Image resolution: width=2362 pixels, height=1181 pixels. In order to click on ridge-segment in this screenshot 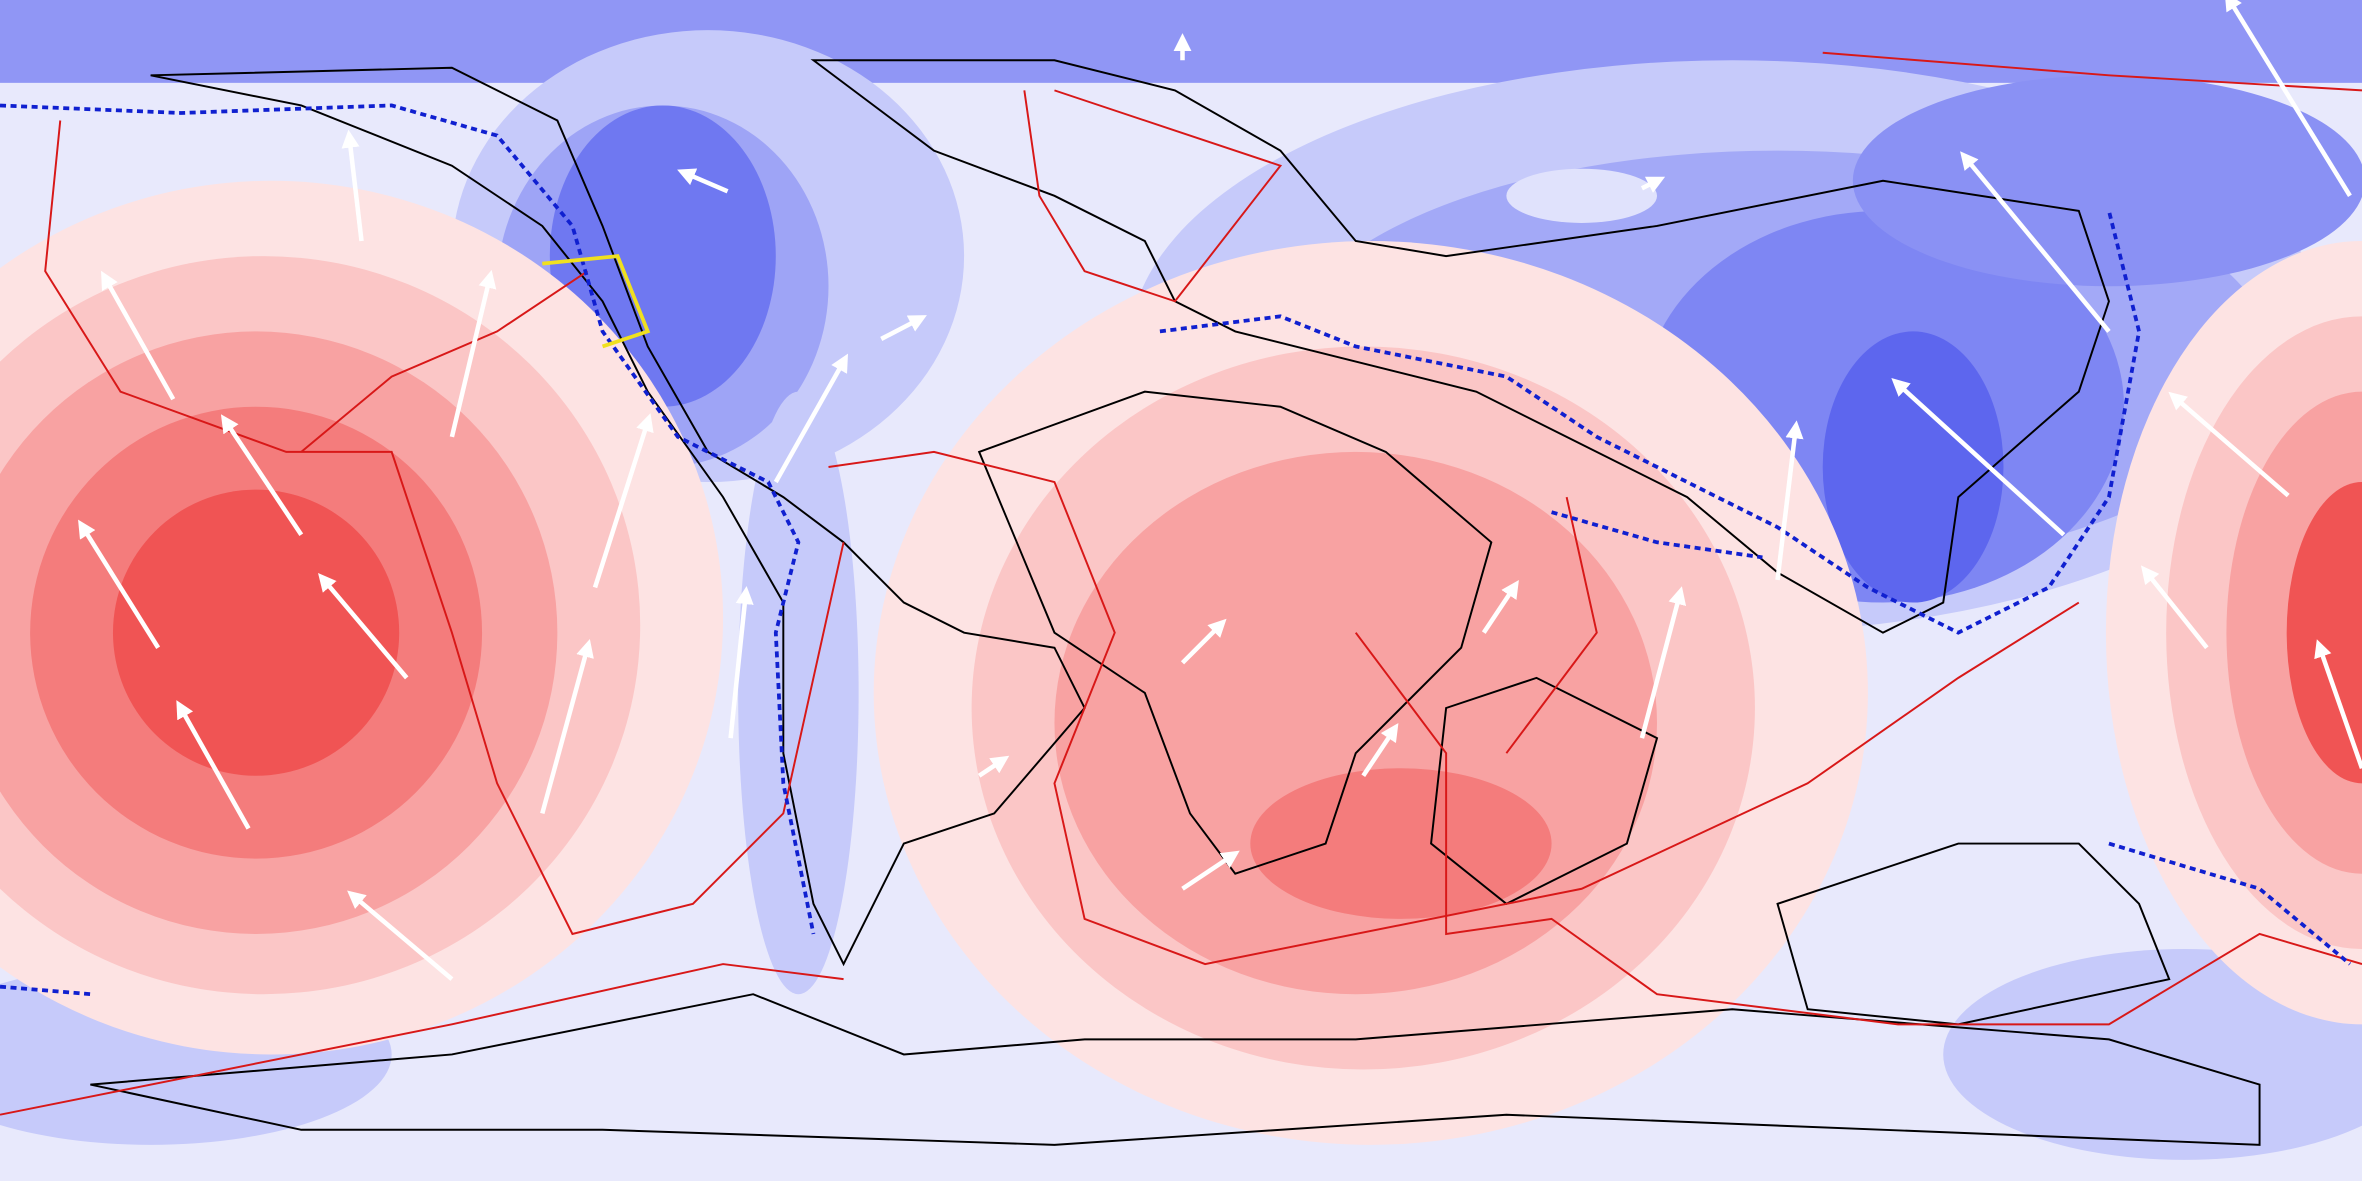, I will do `click(596, 301)`.